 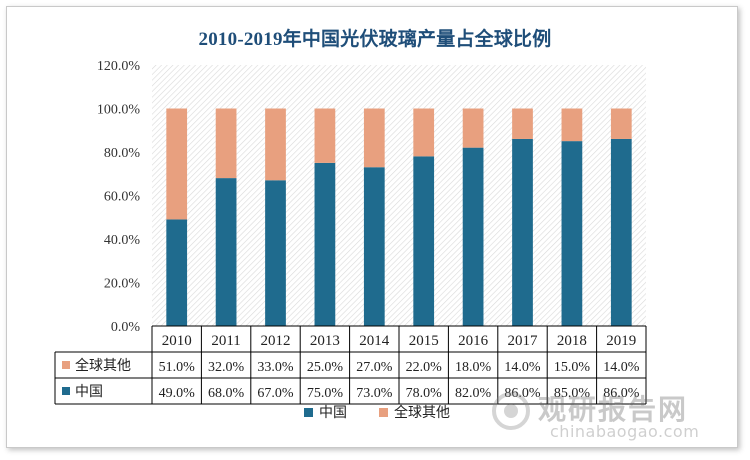 What do you see at coordinates (424, 367) in the screenshot?
I see `data-label: 22.0%` at bounding box center [424, 367].